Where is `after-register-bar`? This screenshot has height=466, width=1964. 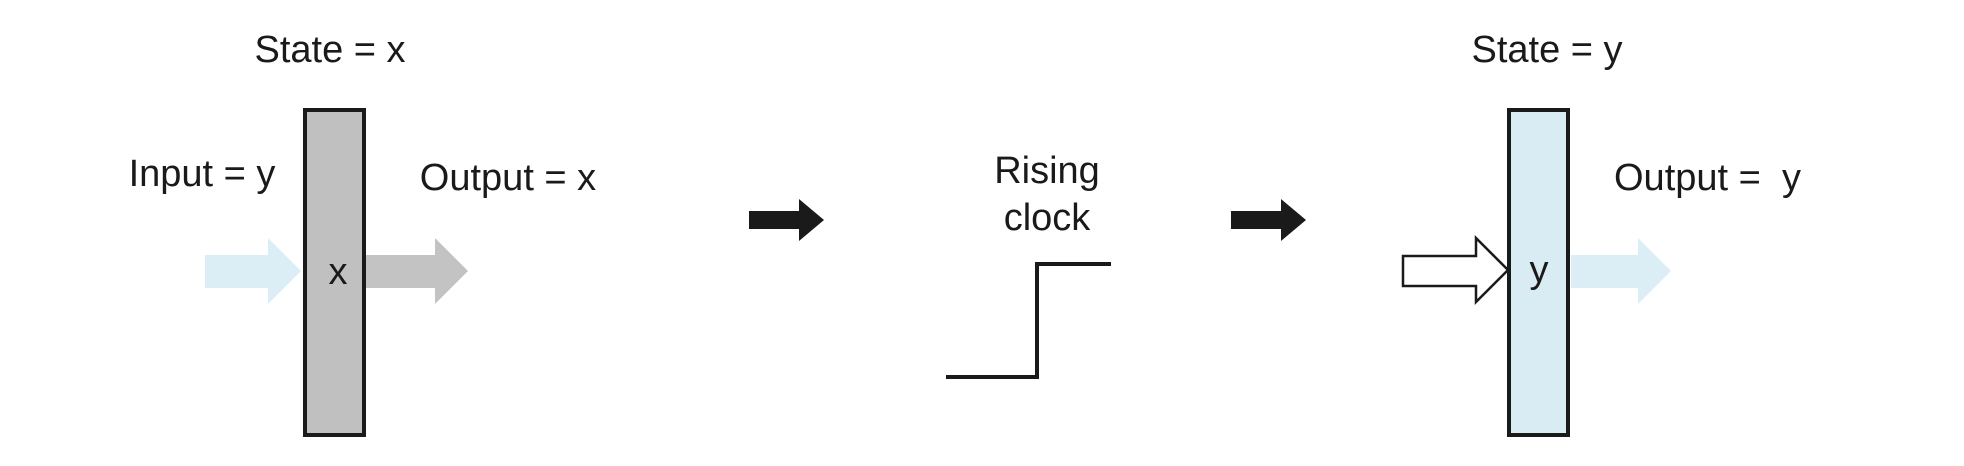 after-register-bar is located at coordinates (1538, 272).